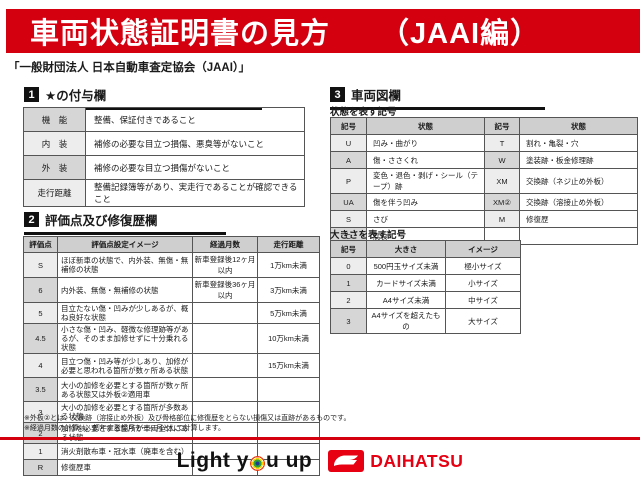 This screenshot has width=640, height=480. Describe the element at coordinates (376, 96) in the screenshot. I see `section3-title: 車両図欄` at that location.